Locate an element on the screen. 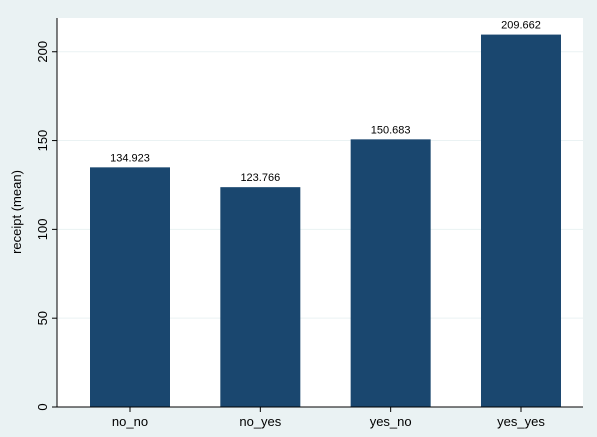  data-label-no_no: 134.923 is located at coordinates (130, 158).